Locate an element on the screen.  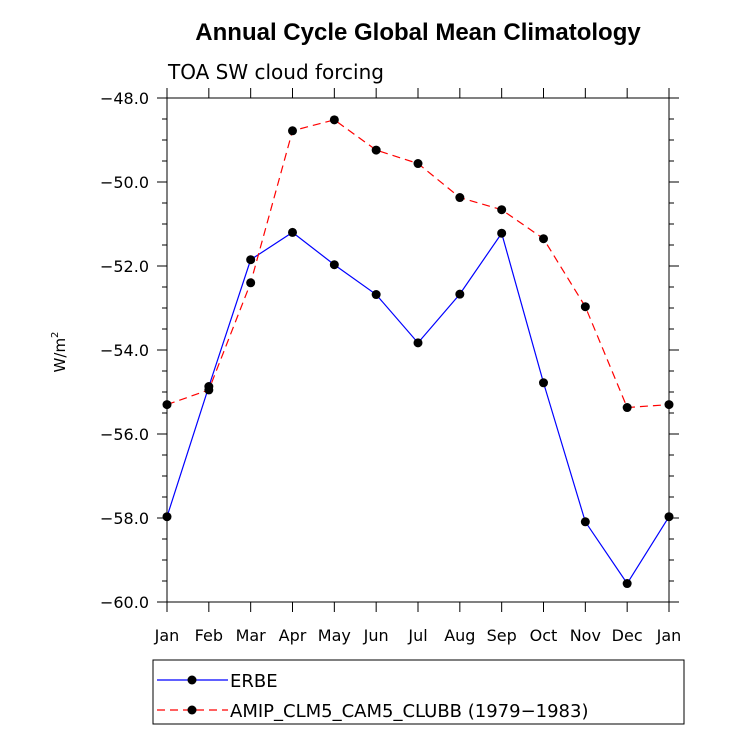
legend-label-0: ERBE is located at coordinates (254, 681).